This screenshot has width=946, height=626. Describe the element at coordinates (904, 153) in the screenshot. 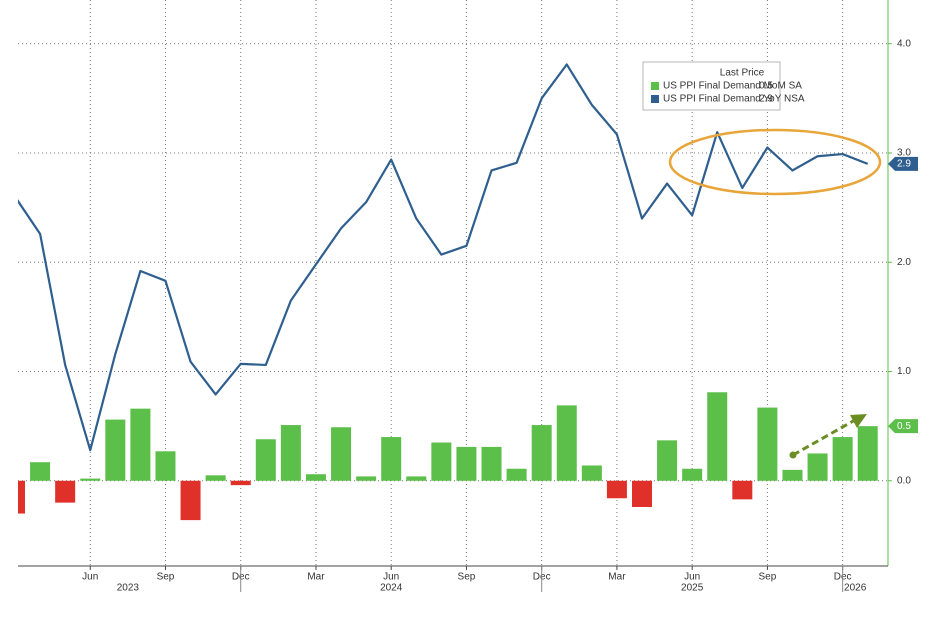

I see `y-tick-label: 3.0` at that location.